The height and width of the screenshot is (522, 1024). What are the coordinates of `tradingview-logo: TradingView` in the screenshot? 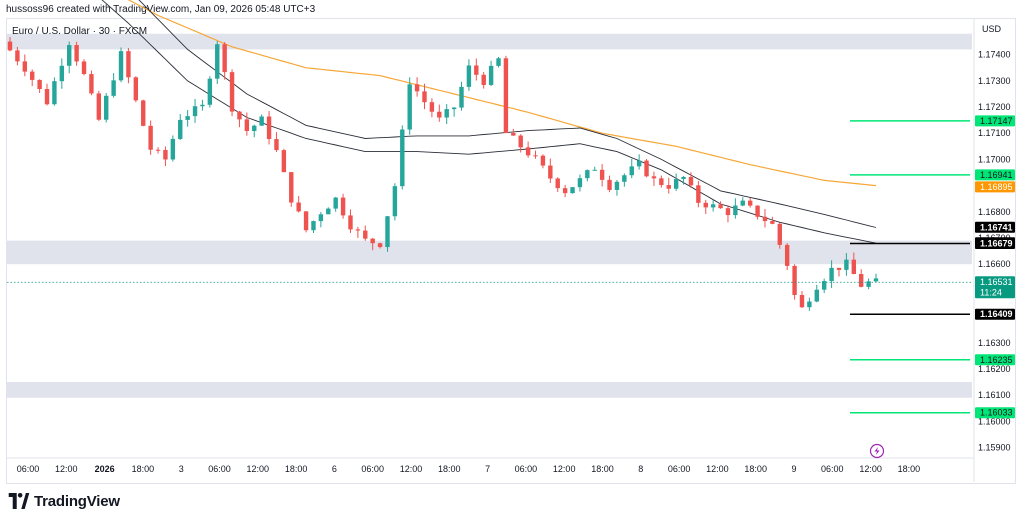 It's located at (64, 501).